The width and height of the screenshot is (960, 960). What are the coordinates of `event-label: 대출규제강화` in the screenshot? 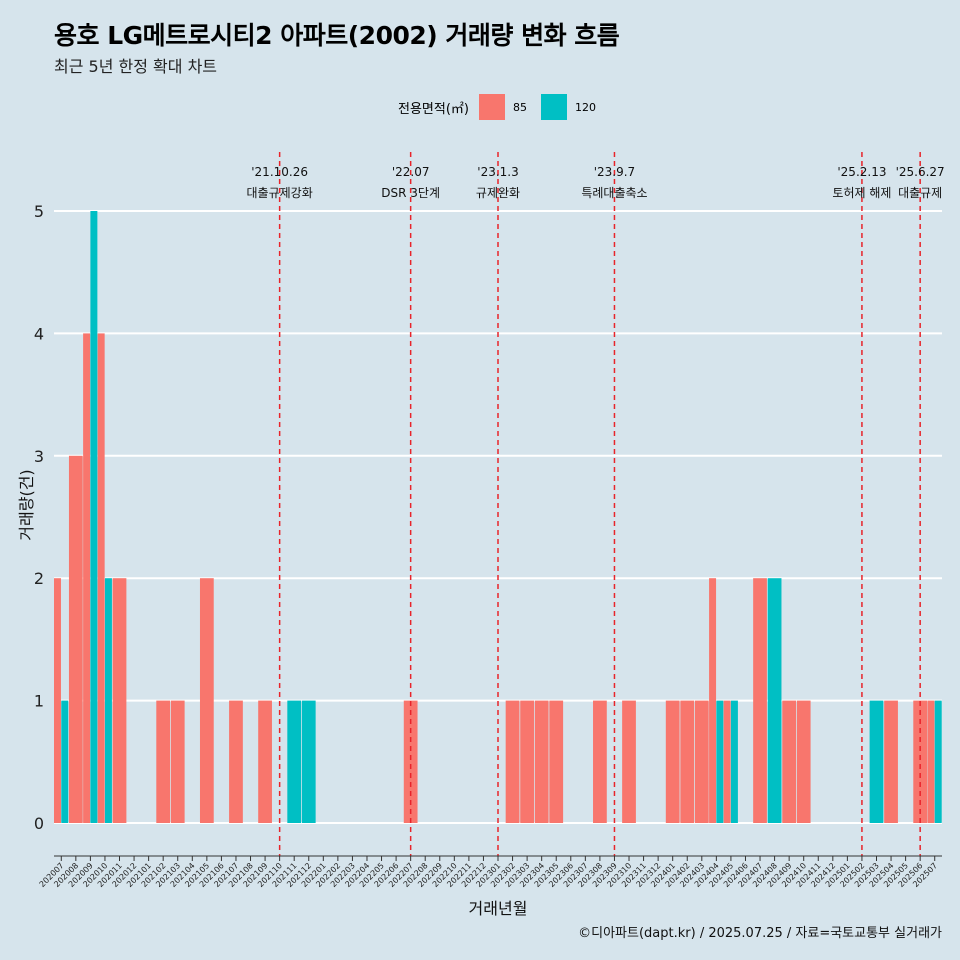 It's located at (280, 193).